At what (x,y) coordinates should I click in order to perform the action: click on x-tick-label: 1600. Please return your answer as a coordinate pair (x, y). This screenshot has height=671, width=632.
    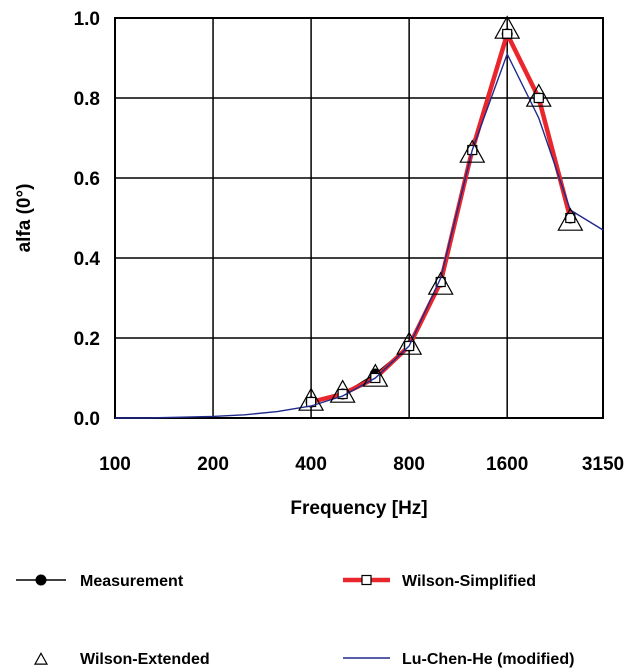
    Looking at the image, I should click on (507, 464).